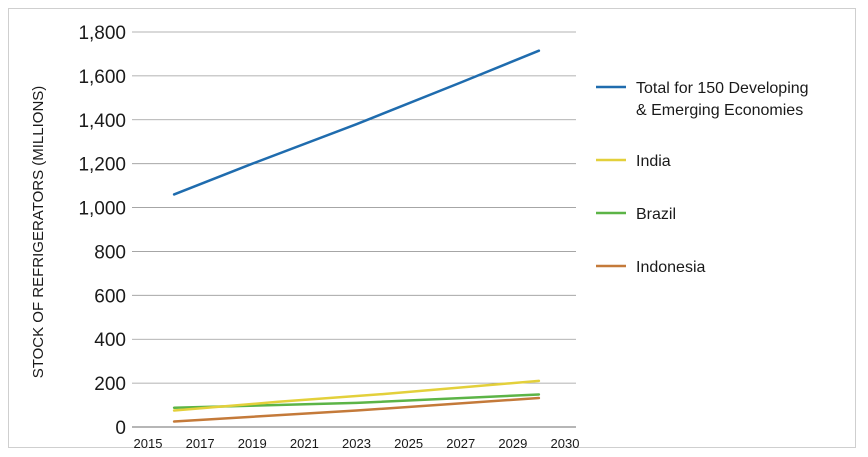 The width and height of the screenshot is (868, 457). I want to click on y-tick-label: 1,600, so click(102, 77).